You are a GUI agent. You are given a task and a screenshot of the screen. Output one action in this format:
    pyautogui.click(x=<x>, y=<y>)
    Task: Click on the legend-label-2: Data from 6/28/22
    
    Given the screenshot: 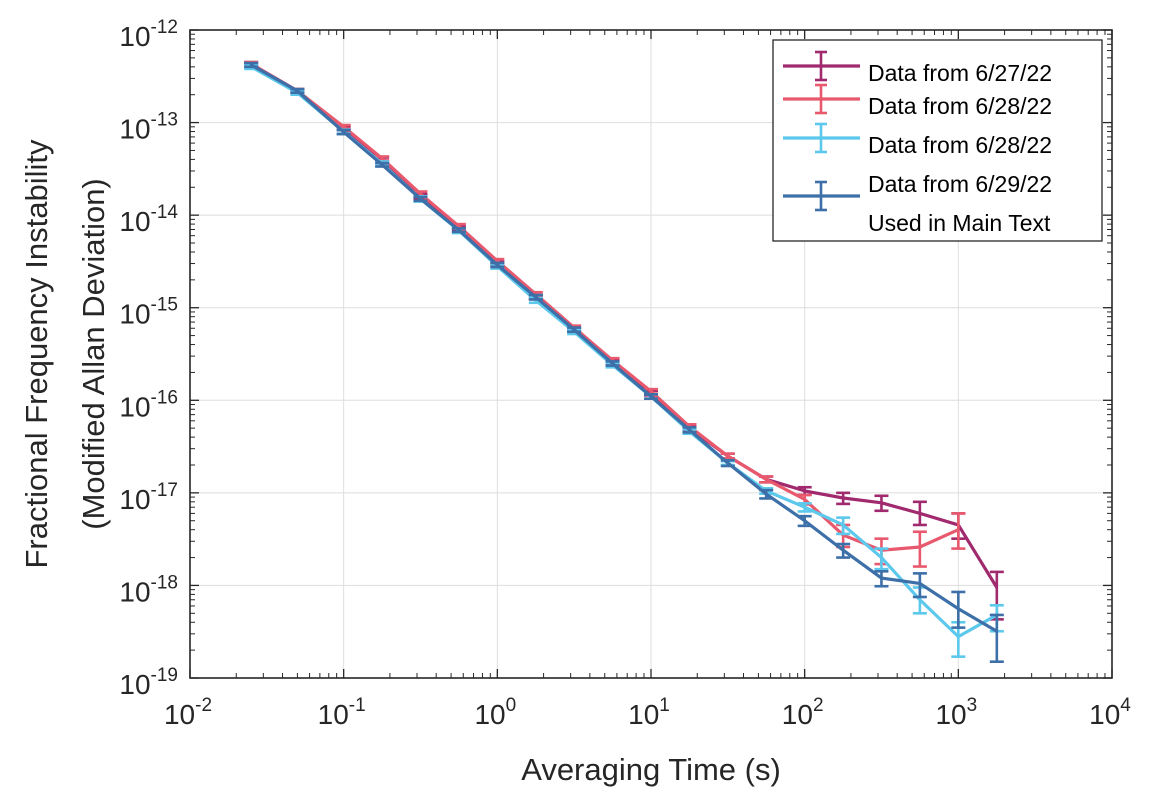 What is the action you would take?
    pyautogui.click(x=960, y=106)
    